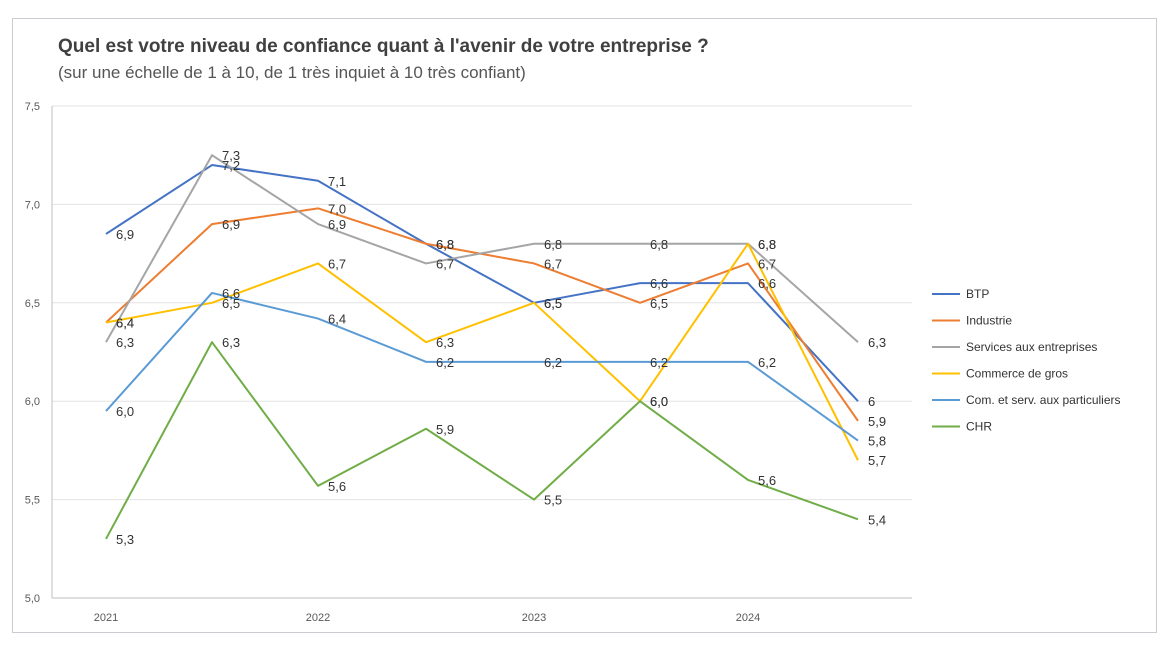 Image resolution: width=1170 pixels, height=659 pixels. Describe the element at coordinates (125, 539) in the screenshot. I see `data-label: 5,3` at that location.